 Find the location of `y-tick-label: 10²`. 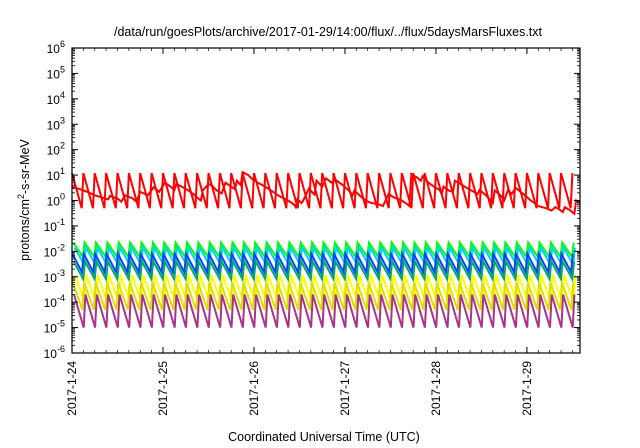

y-tick-label: 10² is located at coordinates (56, 149).